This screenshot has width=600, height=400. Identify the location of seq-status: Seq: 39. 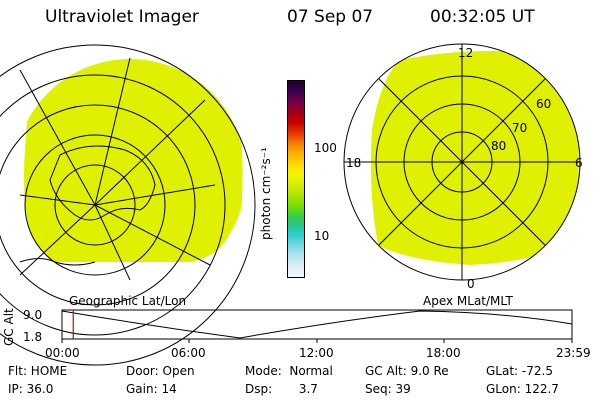
(388, 389).